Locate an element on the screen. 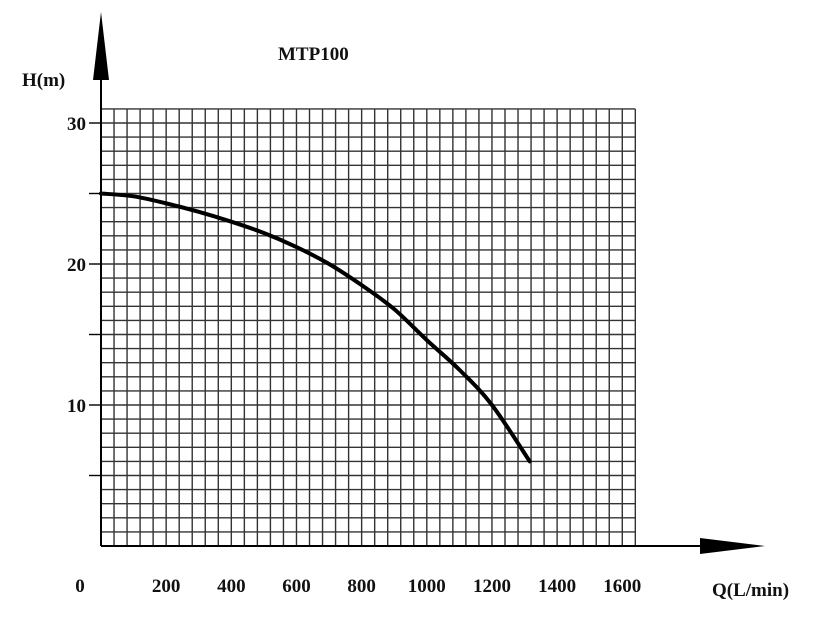 The image size is (823, 629). y-axis-arrow-icon is located at coordinates (101, 46).